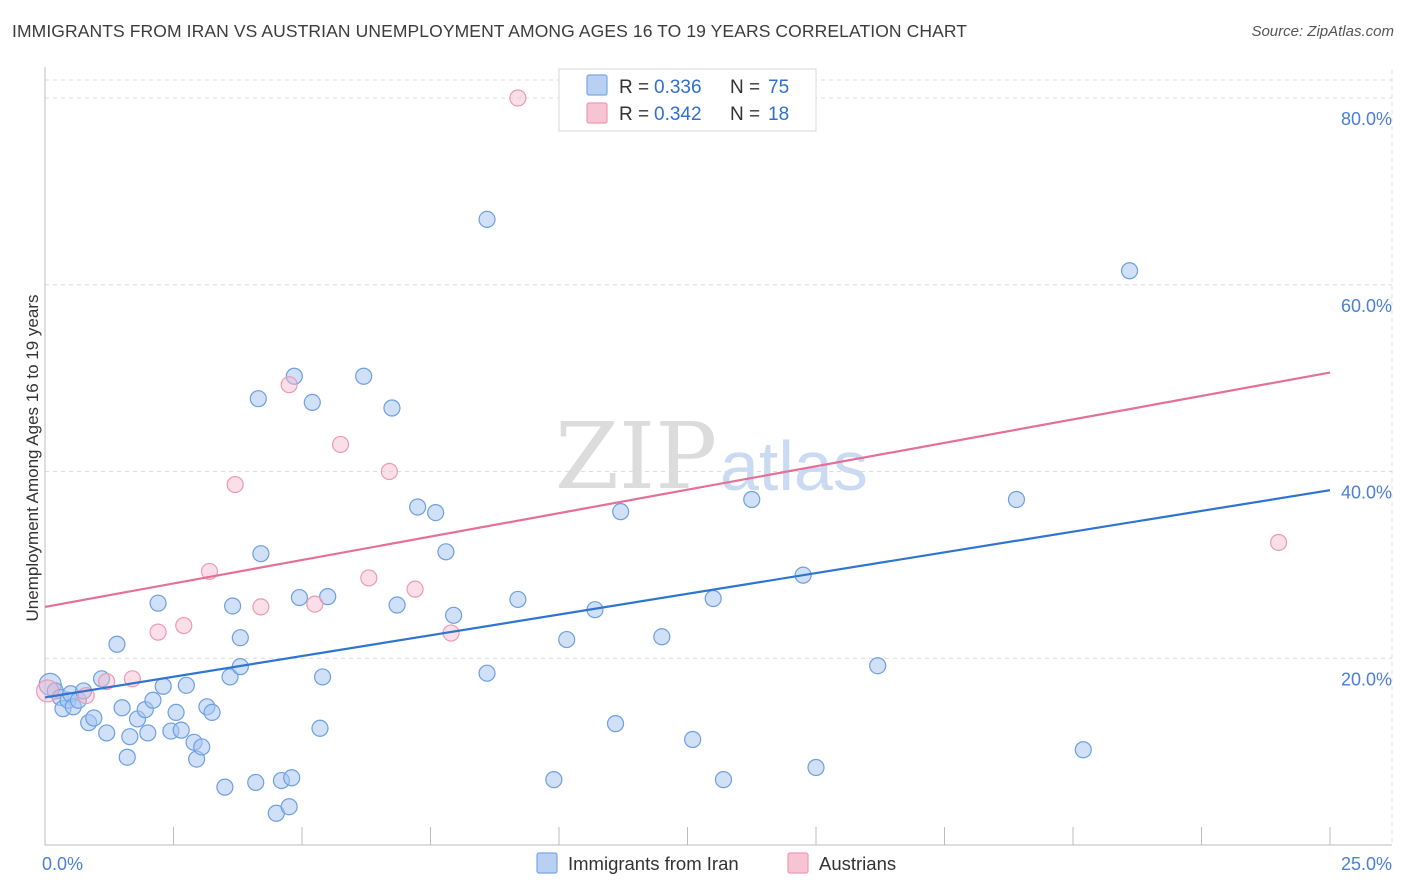 The image size is (1406, 892). What do you see at coordinates (636, 456) in the screenshot?
I see `watermark-zip: ZIP` at bounding box center [636, 456].